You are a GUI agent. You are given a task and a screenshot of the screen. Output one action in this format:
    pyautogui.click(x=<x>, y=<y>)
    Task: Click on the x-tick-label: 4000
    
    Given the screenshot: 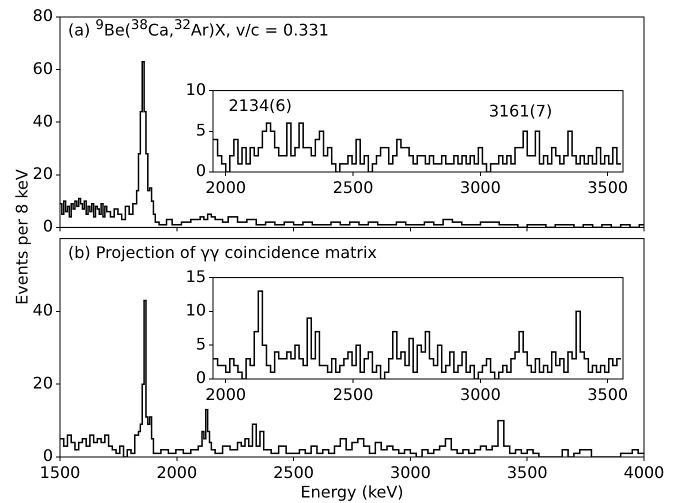 What is the action you would take?
    pyautogui.click(x=644, y=472)
    